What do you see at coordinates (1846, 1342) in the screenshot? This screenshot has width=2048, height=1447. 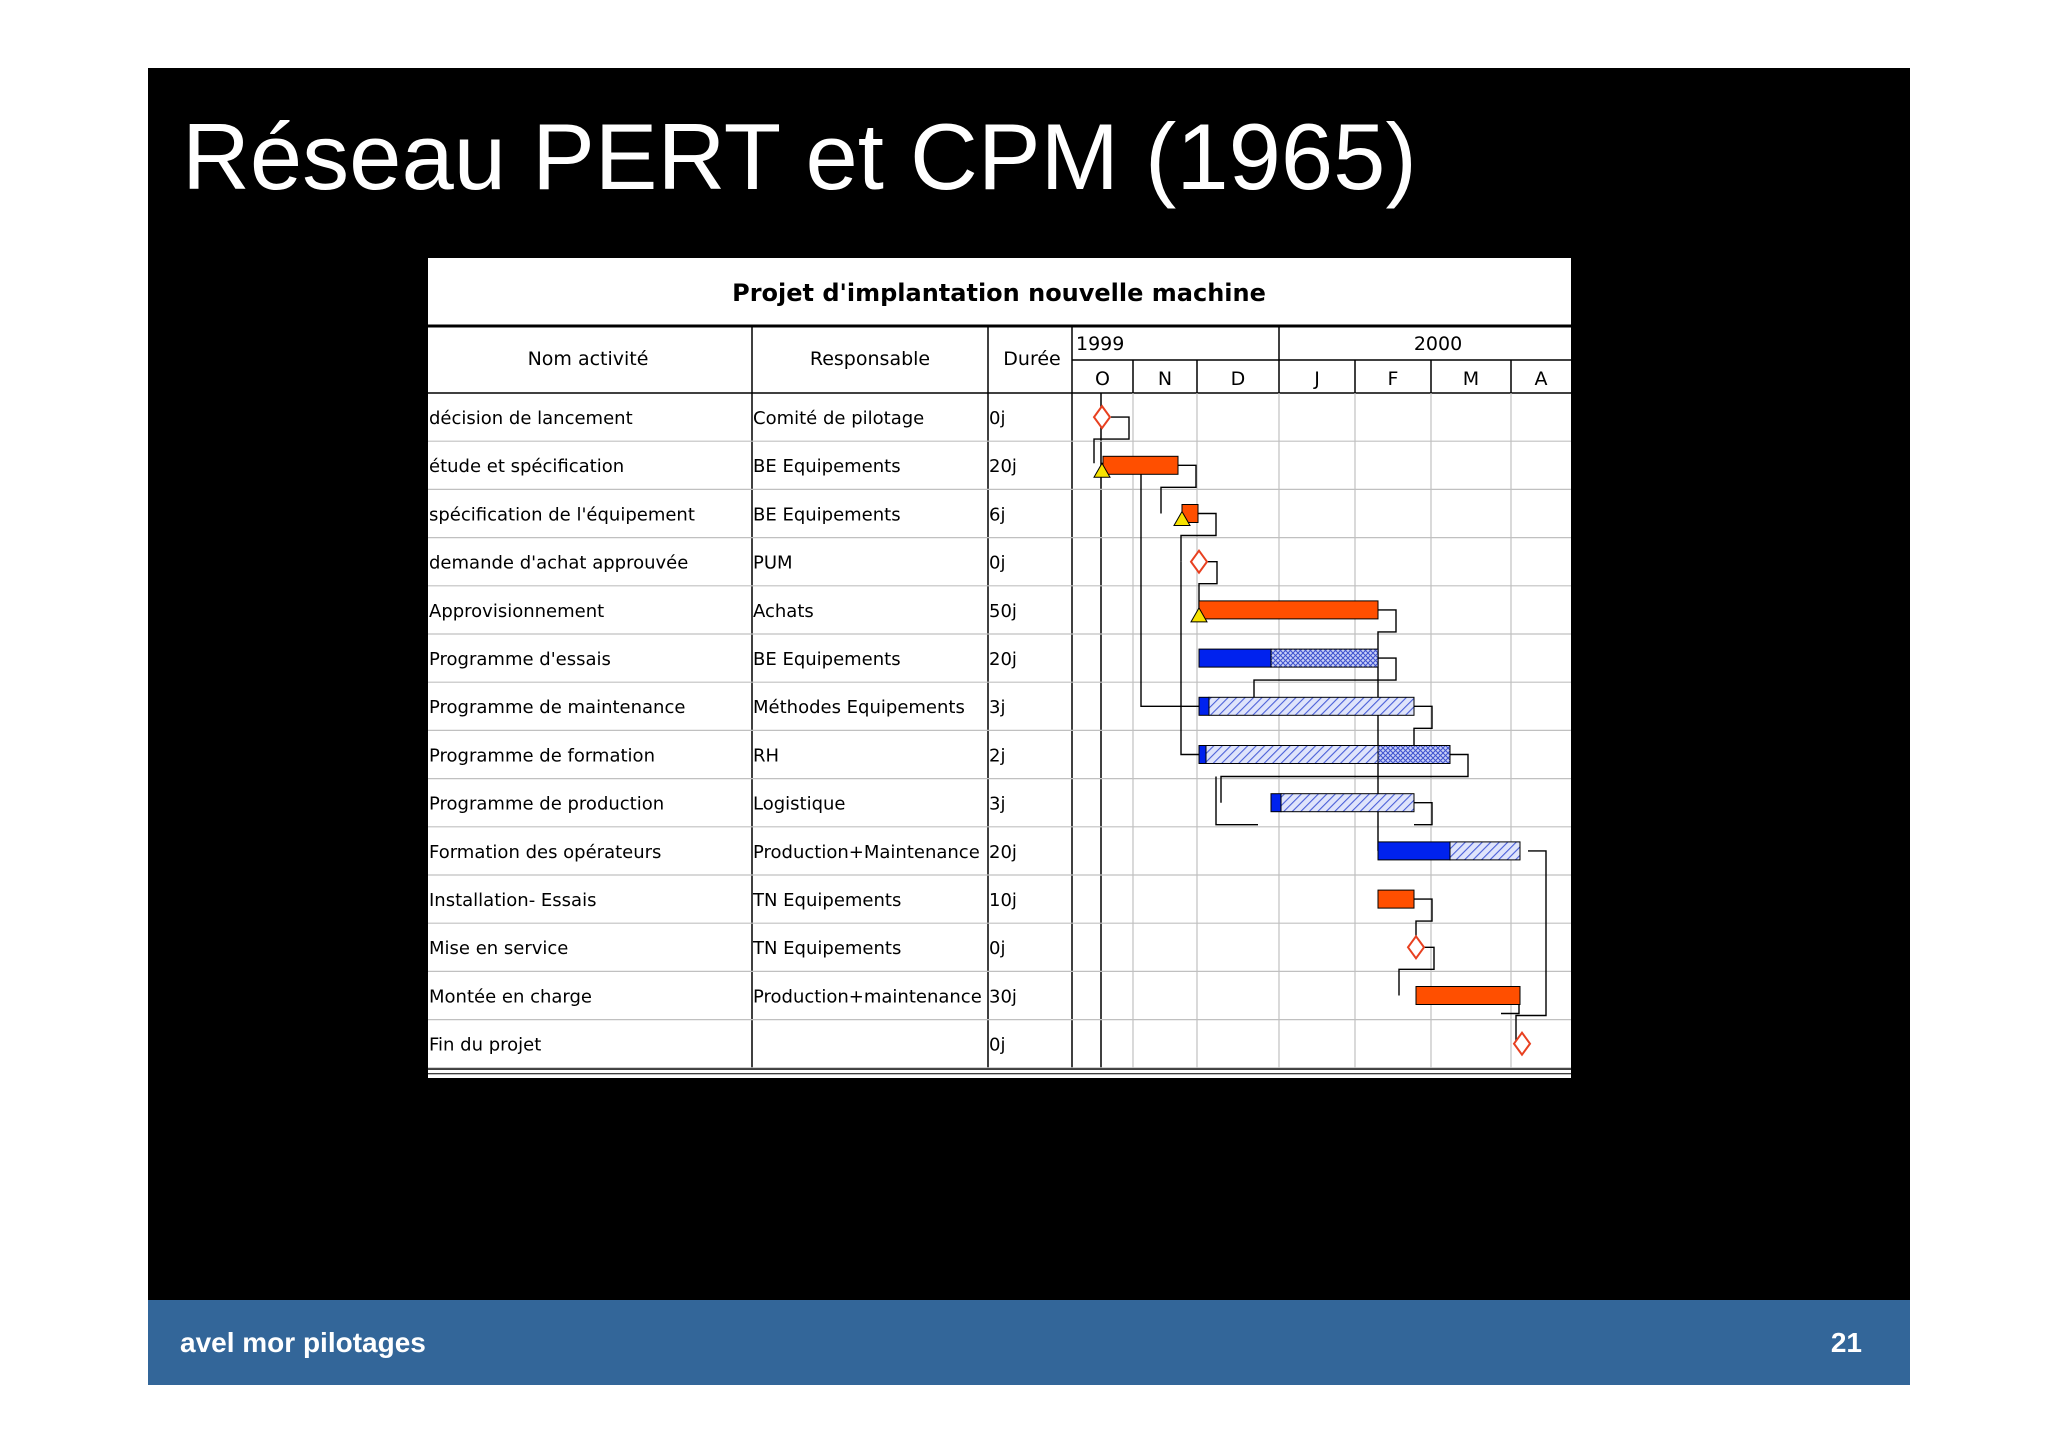 I see `page-number: 21` at bounding box center [1846, 1342].